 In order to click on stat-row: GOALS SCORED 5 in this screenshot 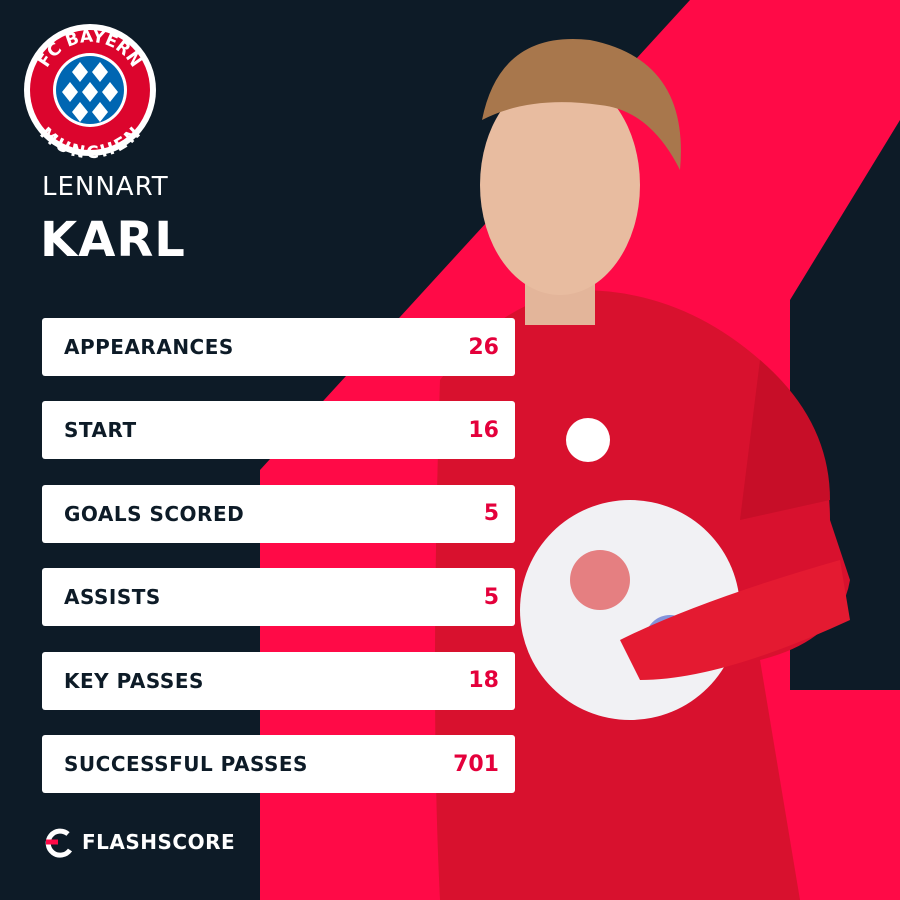, I will do `click(278, 513)`.